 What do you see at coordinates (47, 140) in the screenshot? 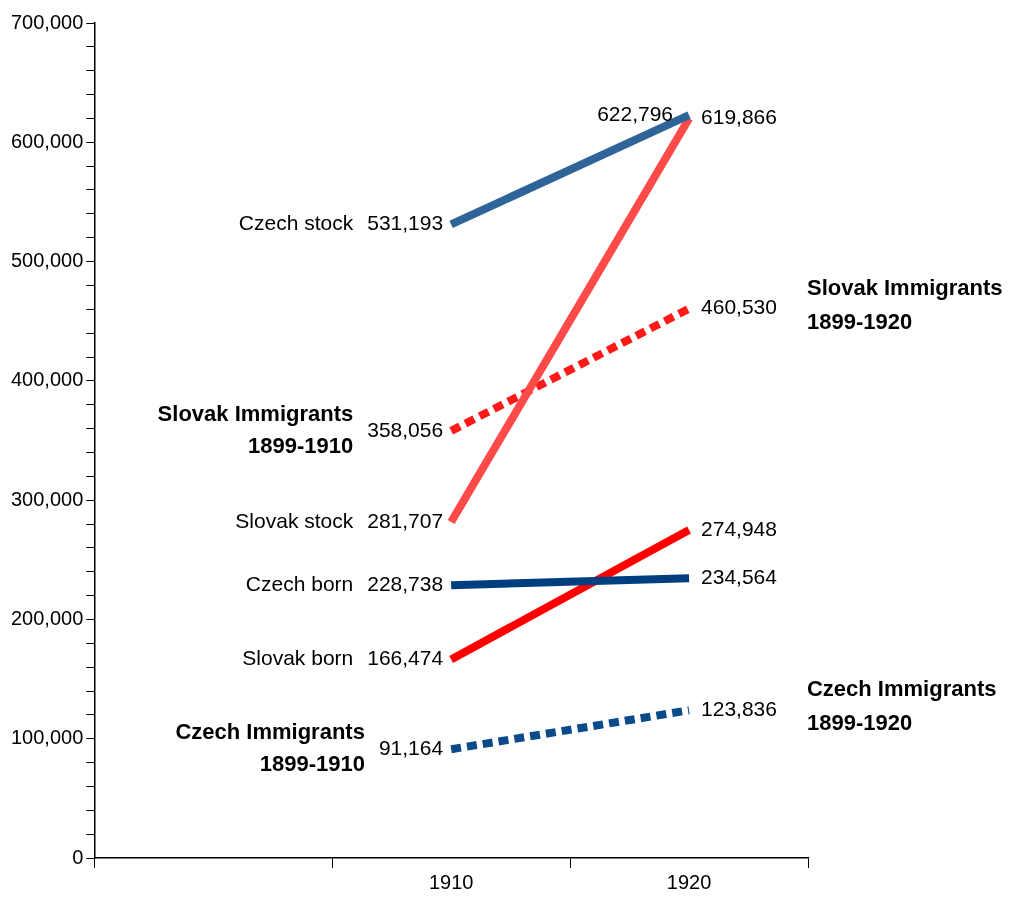
I see `y-tick-label: 600,000` at bounding box center [47, 140].